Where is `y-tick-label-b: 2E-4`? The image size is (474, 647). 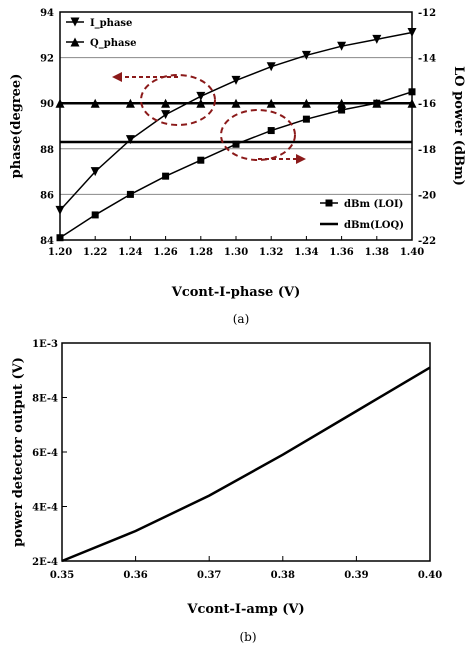 y-tick-label-b: 2E-4 is located at coordinates (45, 562).